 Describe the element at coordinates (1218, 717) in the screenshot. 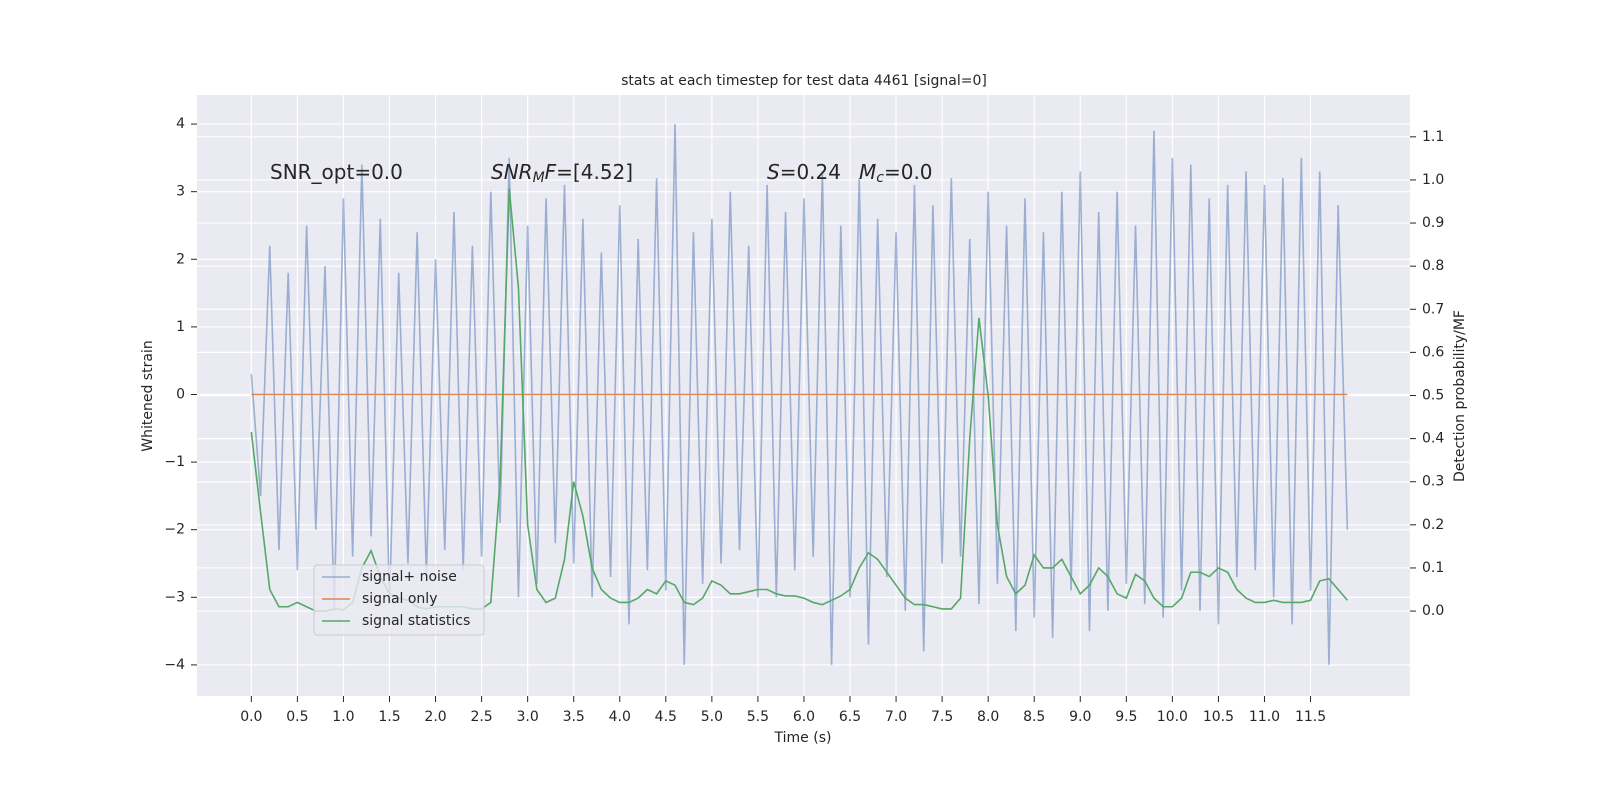

I see `x-tick-label: 10.5` at that location.